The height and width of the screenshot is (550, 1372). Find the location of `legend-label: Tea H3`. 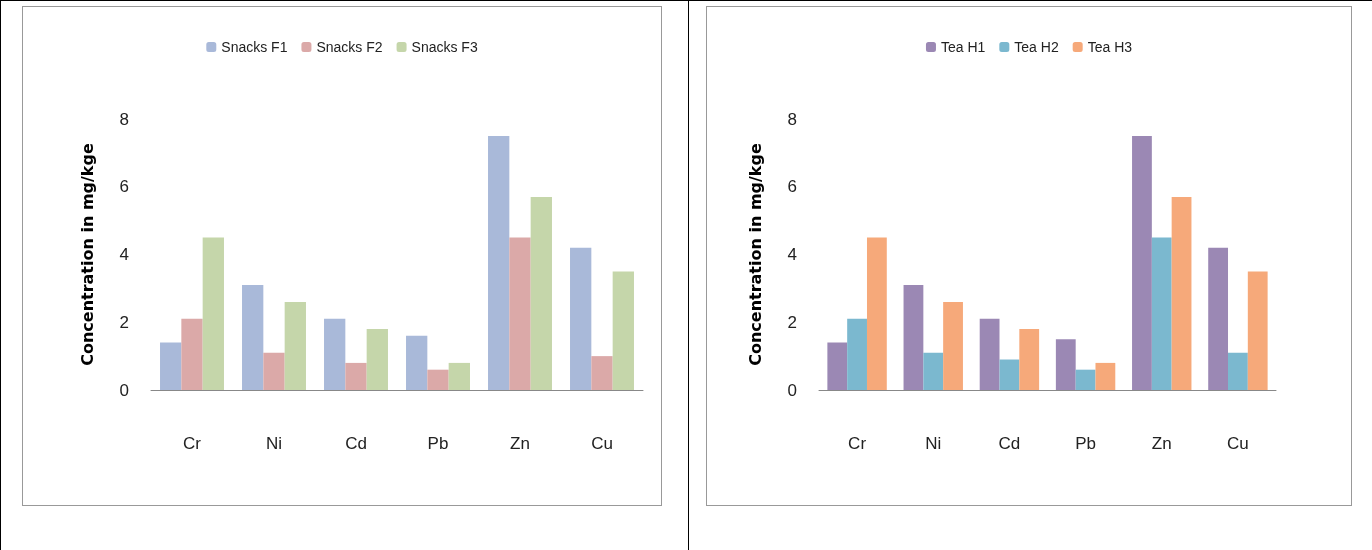

legend-label: Tea H3 is located at coordinates (1110, 47).